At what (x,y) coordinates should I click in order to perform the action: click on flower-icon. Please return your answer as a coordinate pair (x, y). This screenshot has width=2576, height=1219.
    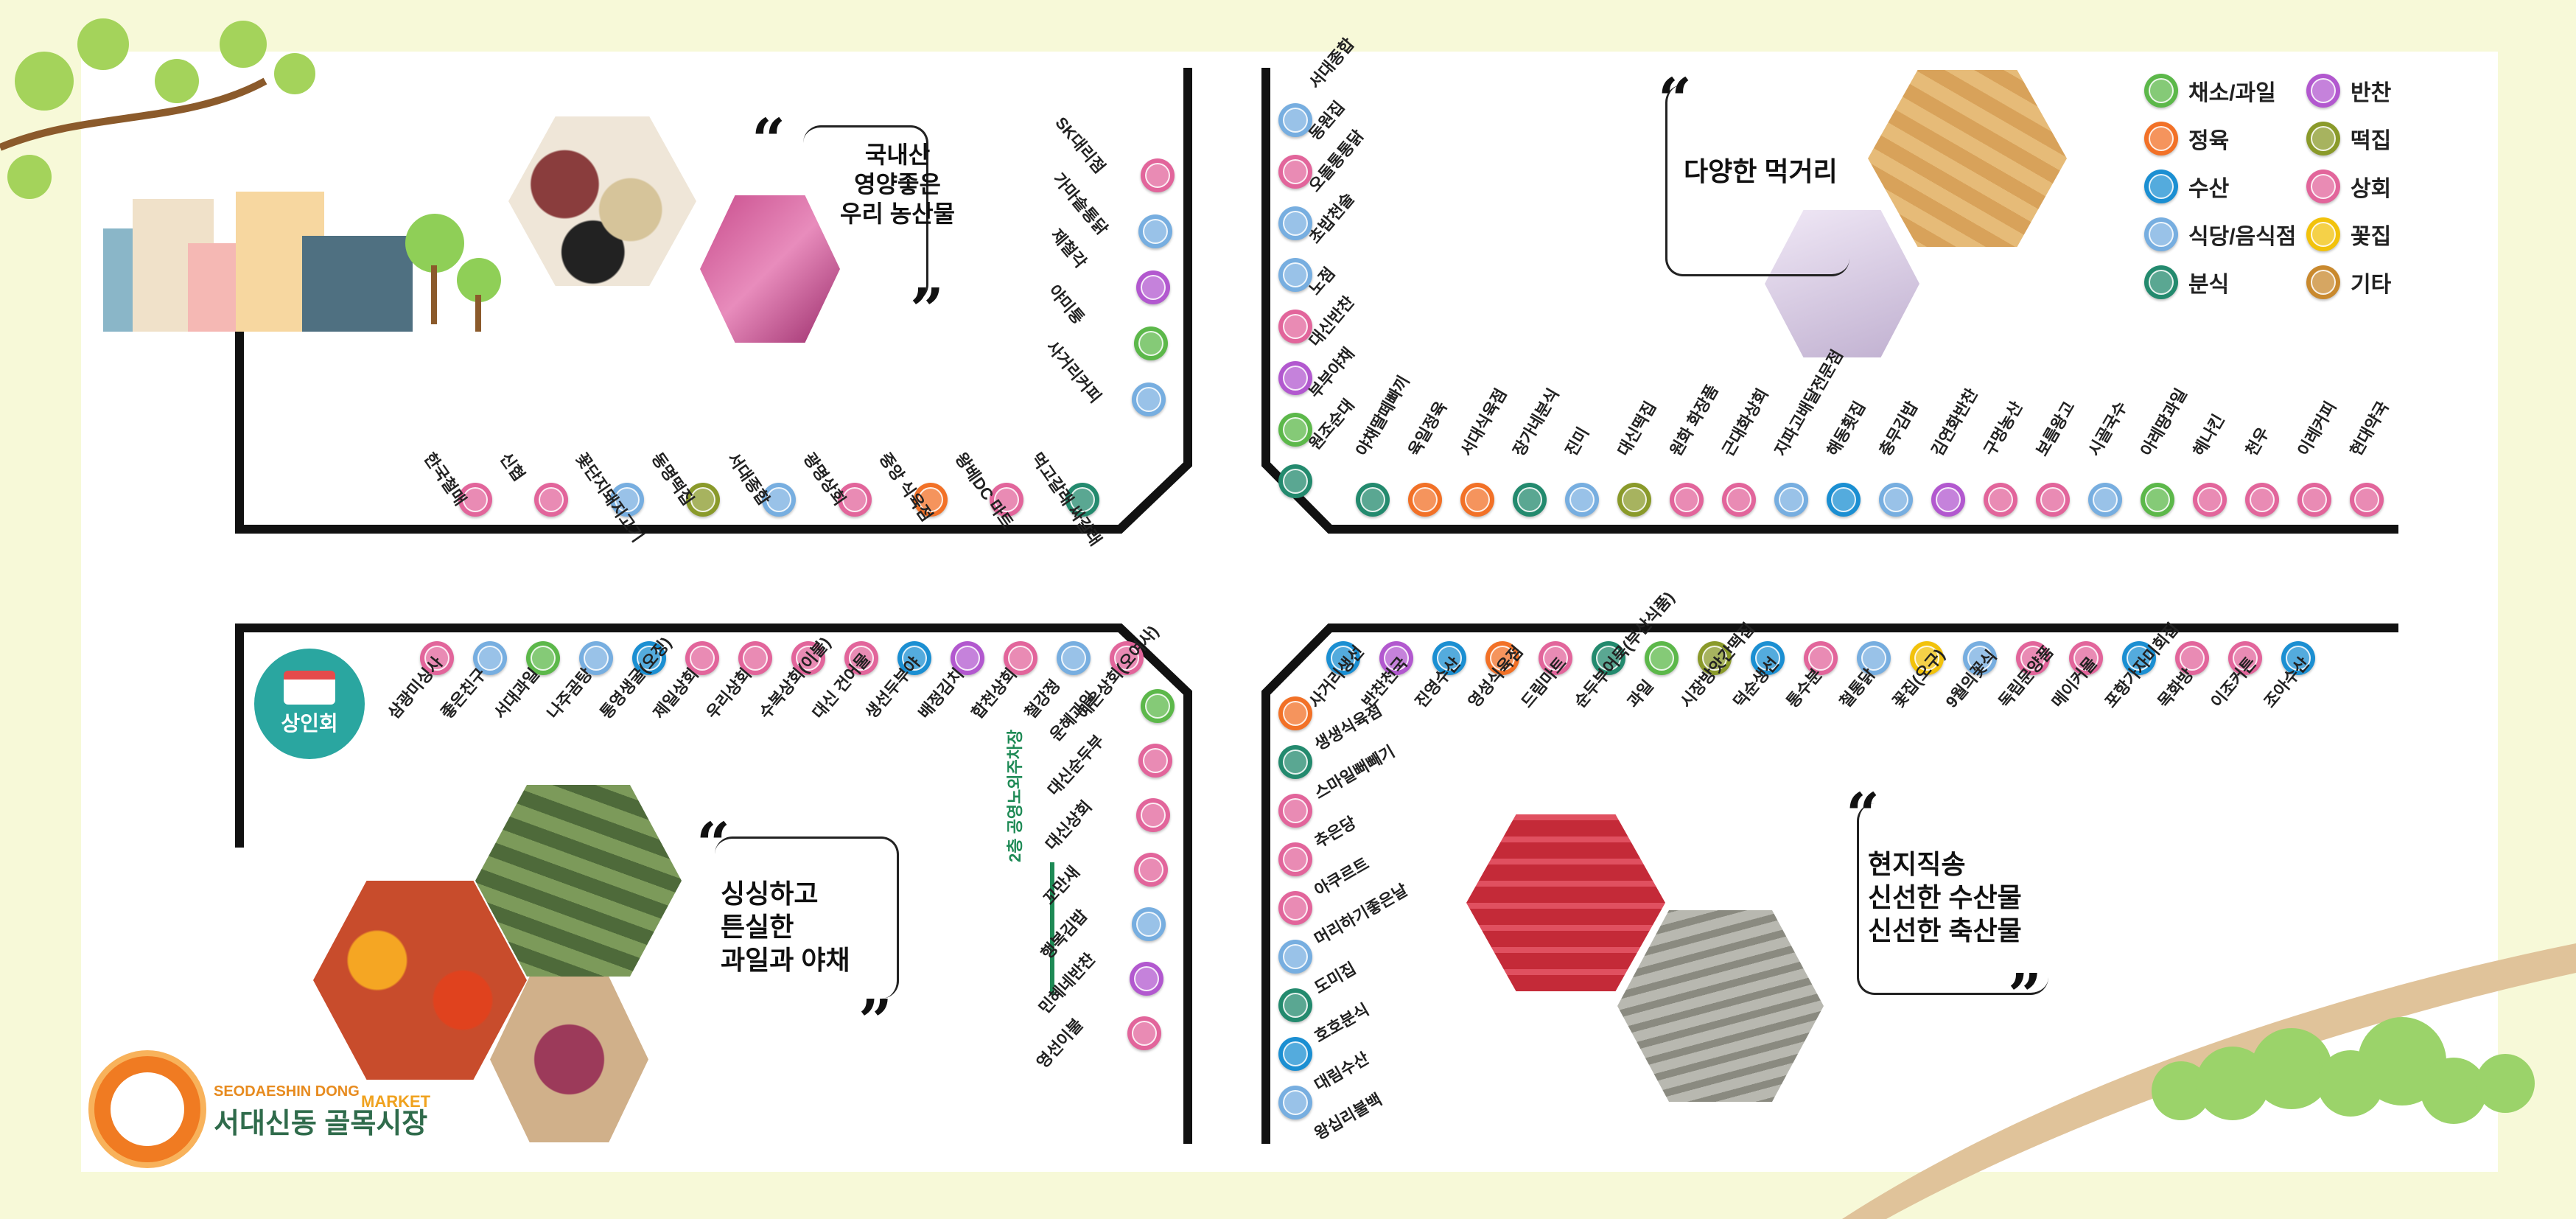
    Looking at the image, I should click on (1927, 658).